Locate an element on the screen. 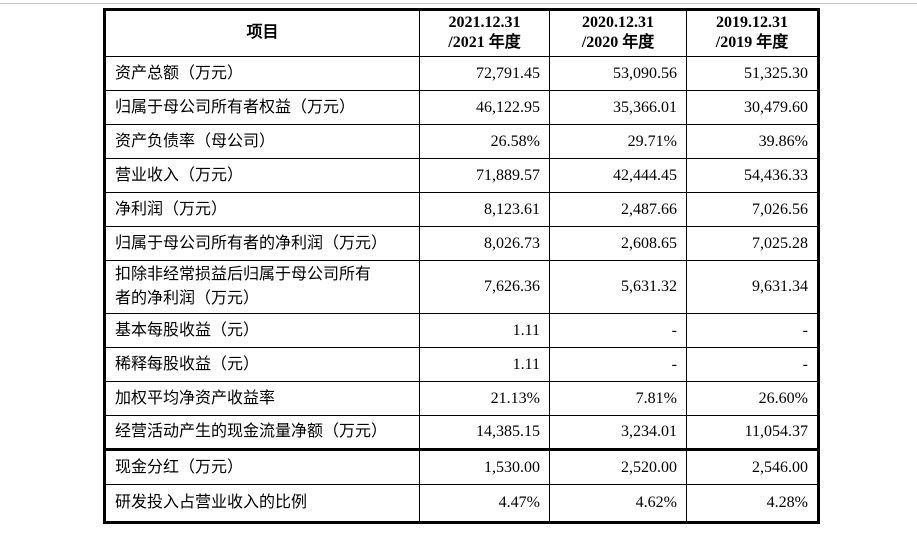  table-row-revenue: 营业收入（万元） 71,889.57 42,444.45 54,436.33 is located at coordinates (461, 175).